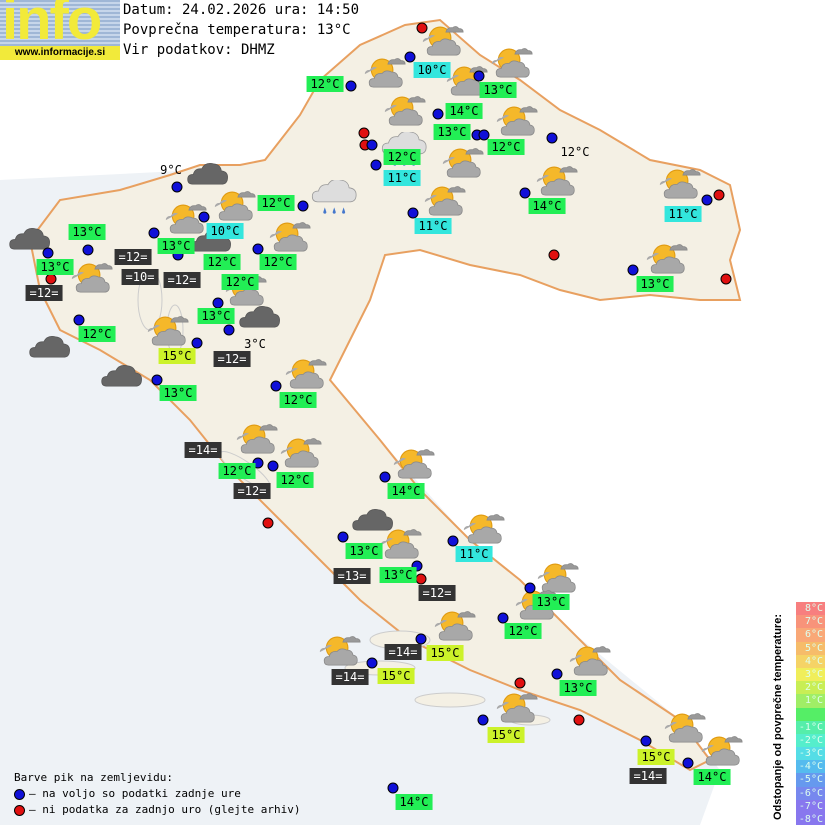  I want to click on temperature-label: 9°C, so click(171, 170).